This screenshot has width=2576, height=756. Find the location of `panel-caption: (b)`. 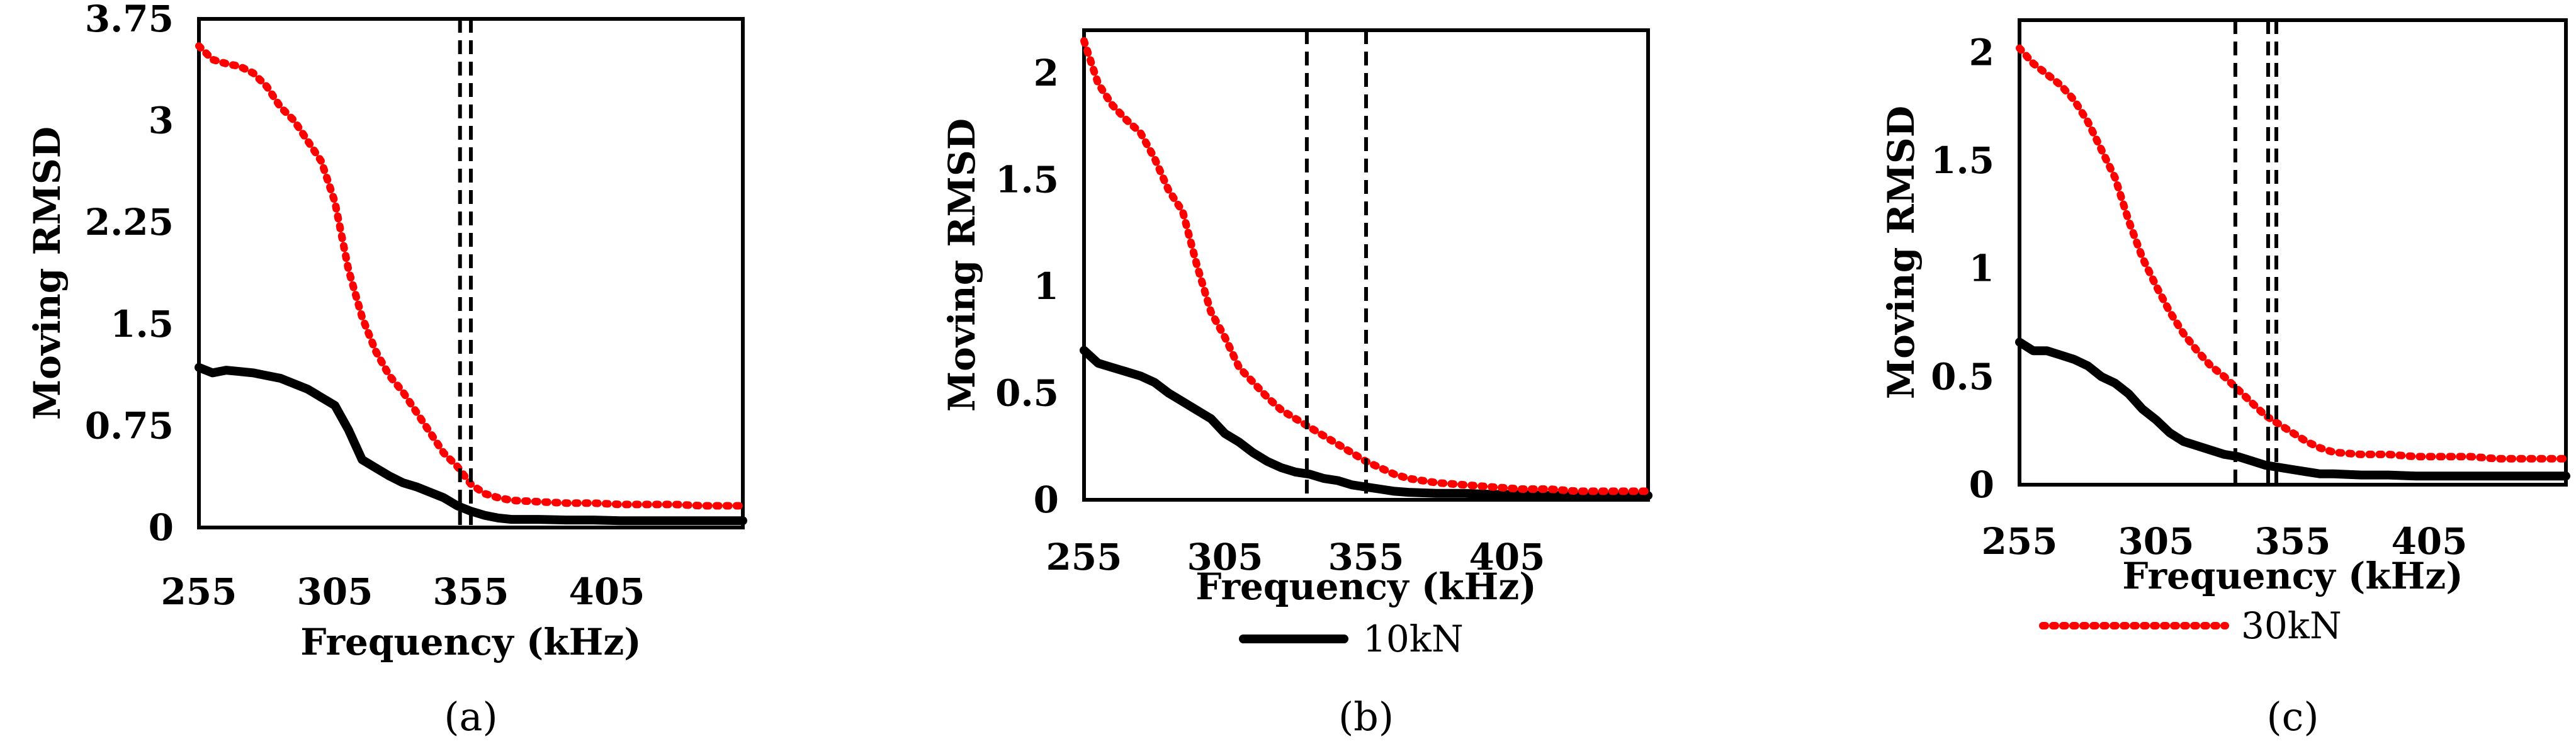

panel-caption: (b) is located at coordinates (1366, 717).